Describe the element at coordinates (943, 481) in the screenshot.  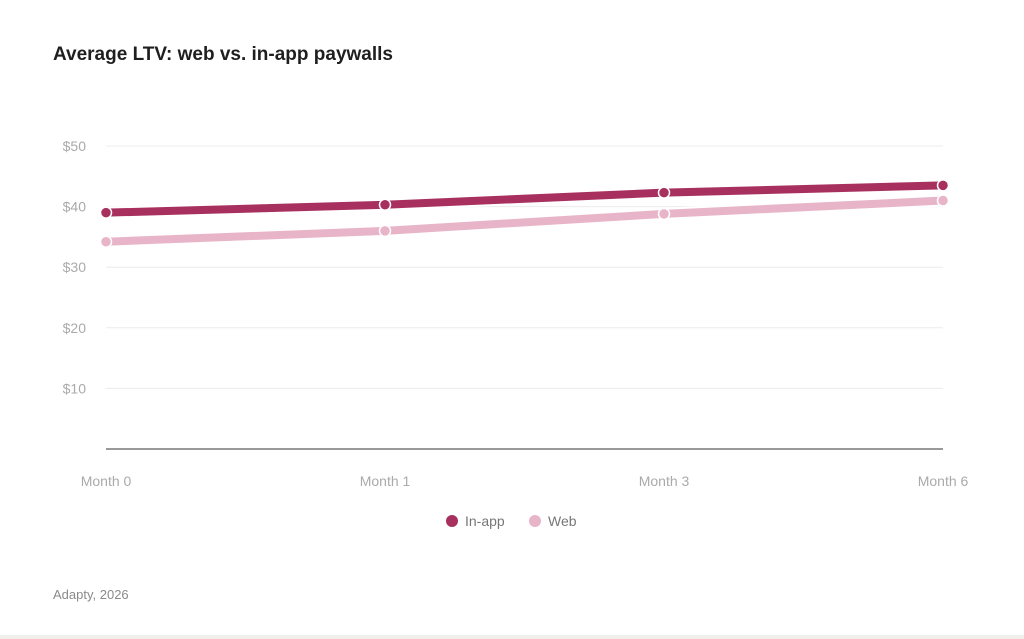
I see `x-tick-label: Month 6` at that location.